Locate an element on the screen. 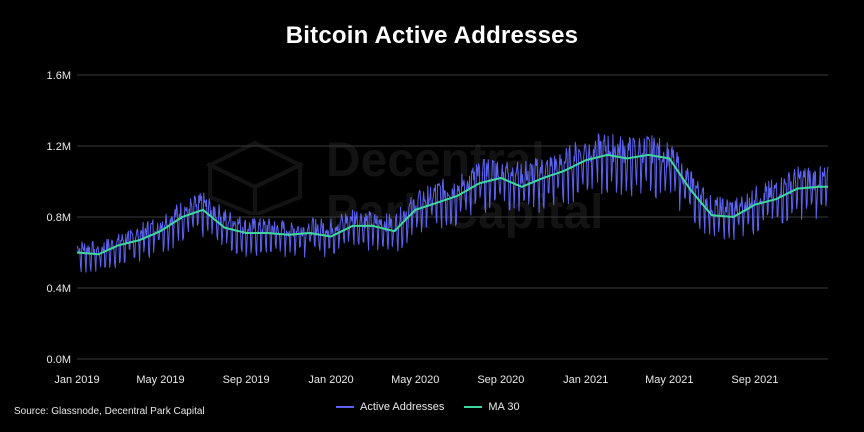  x-tick-label: Sep 2019 is located at coordinates (246, 380).